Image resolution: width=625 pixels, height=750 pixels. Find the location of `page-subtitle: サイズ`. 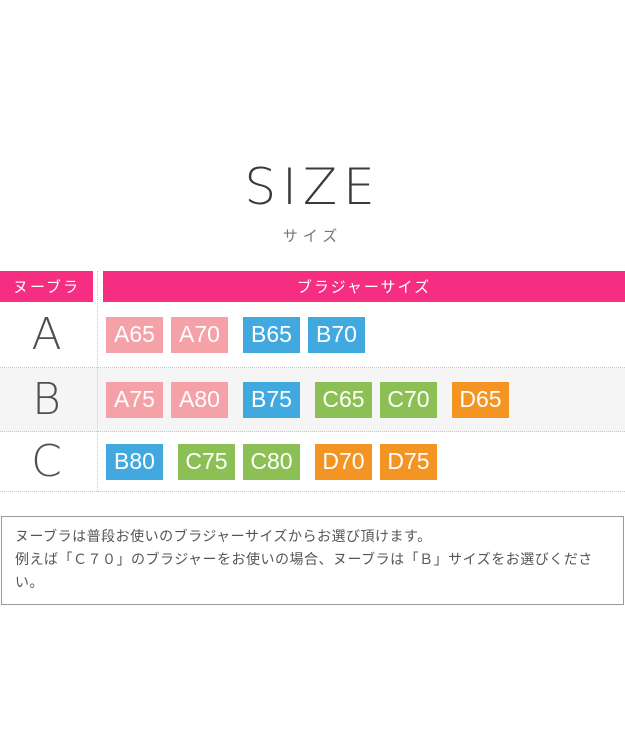

page-subtitle: サイズ is located at coordinates (312, 236).